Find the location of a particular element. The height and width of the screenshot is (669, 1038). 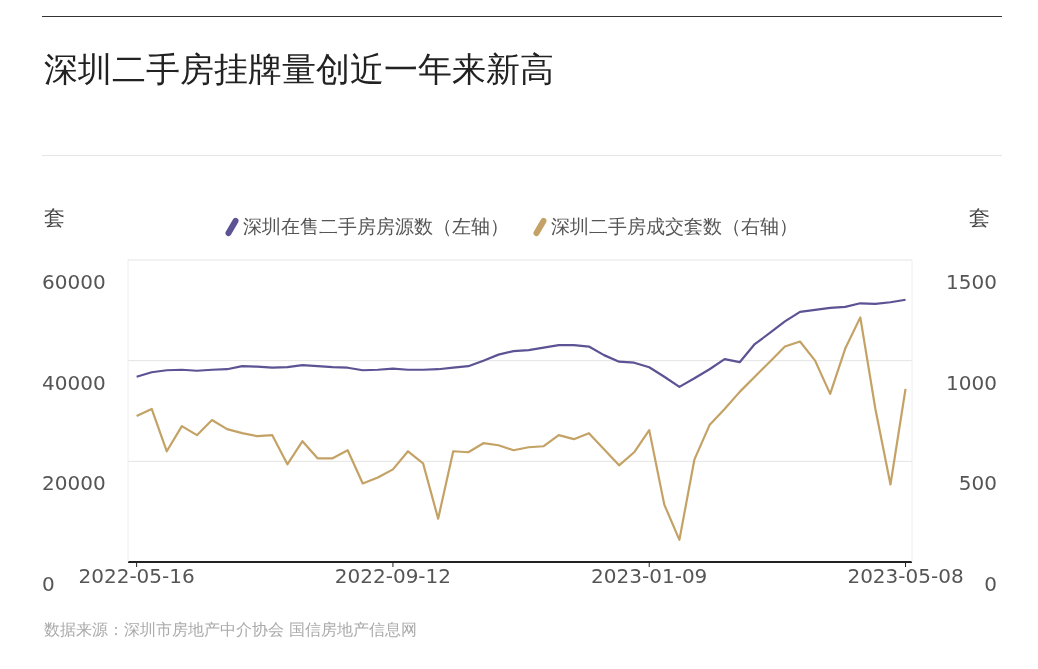

y-axis-title: 套 is located at coordinates (54, 218).